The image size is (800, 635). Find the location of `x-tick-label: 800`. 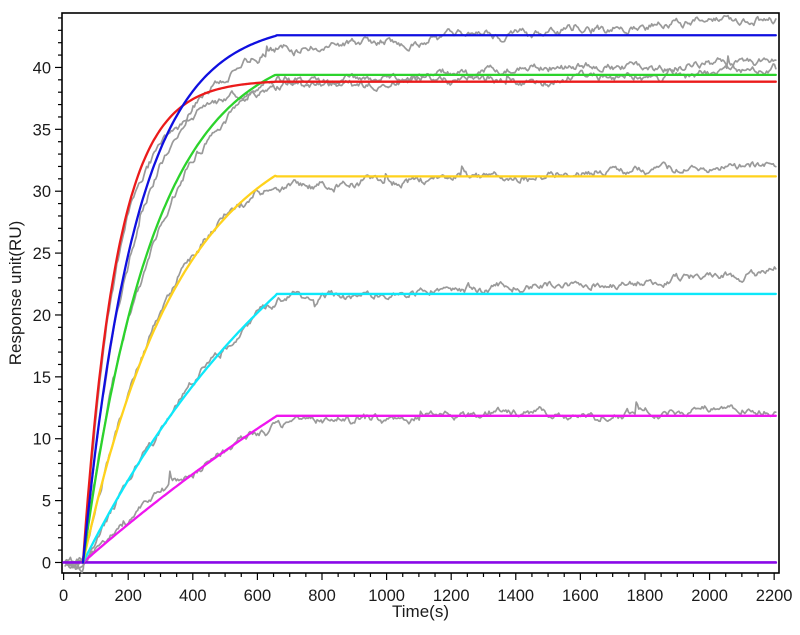

x-tick-label: 800 is located at coordinates (322, 596).